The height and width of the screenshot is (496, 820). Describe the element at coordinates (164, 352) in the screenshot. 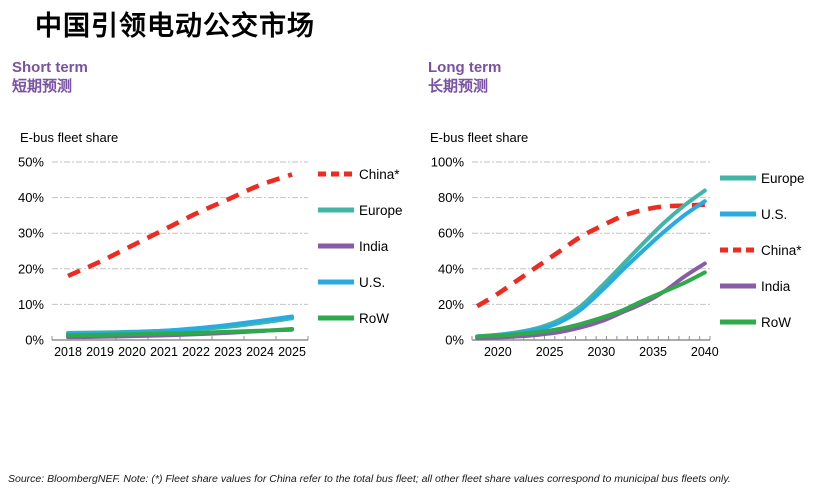

I see `x-tick-label: 2021` at that location.